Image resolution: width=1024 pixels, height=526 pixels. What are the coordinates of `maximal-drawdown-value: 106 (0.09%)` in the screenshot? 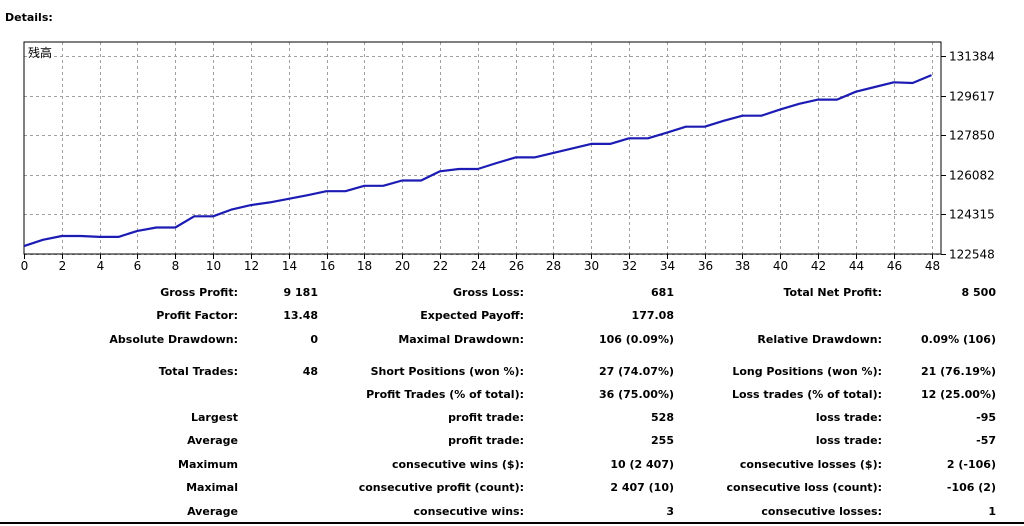 It's located at (636, 339).